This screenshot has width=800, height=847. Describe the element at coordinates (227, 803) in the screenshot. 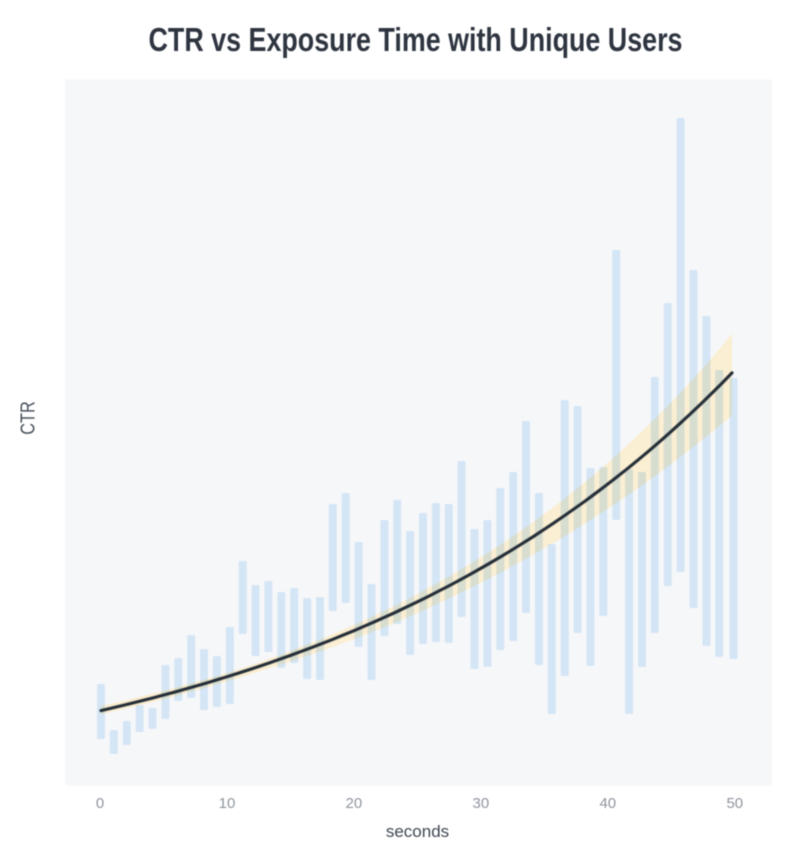

I see `svg-text: 10` at that location.